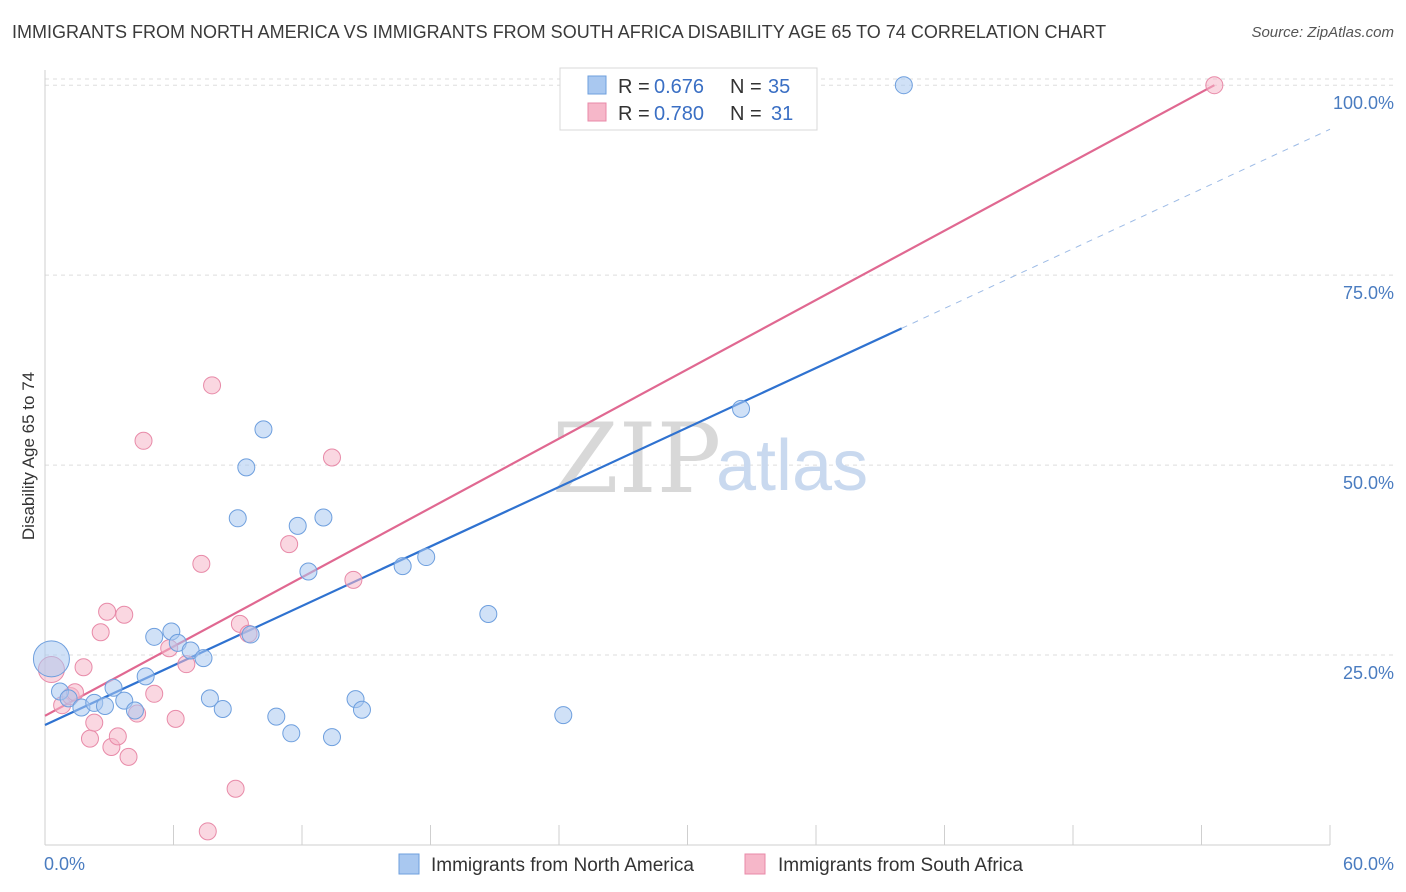 Image resolution: width=1406 pixels, height=892 pixels. What do you see at coordinates (1363, 388) in the screenshot?
I see `y-tick-labels: 25.0% 50.0% 75.0% 100.0%` at bounding box center [1363, 388].